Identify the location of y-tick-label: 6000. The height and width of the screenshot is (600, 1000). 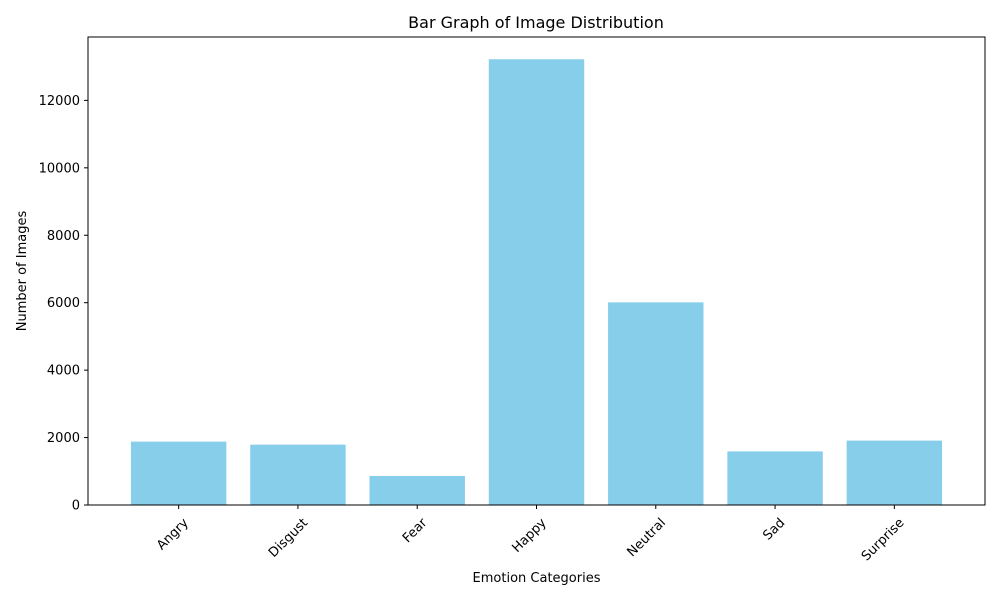
(63, 303).